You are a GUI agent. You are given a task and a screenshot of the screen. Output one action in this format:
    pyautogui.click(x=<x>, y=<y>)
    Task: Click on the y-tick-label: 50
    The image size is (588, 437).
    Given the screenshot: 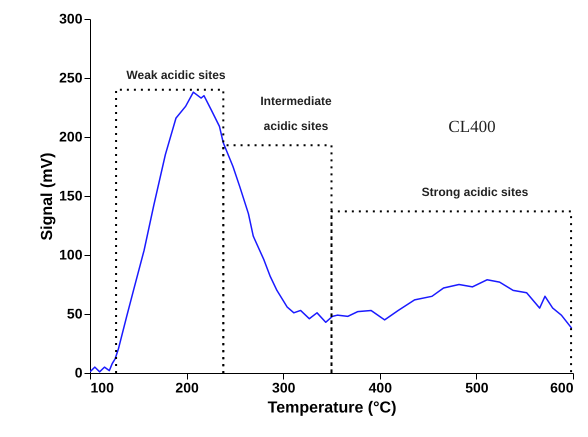 What is the action you would take?
    pyautogui.click(x=74, y=314)
    